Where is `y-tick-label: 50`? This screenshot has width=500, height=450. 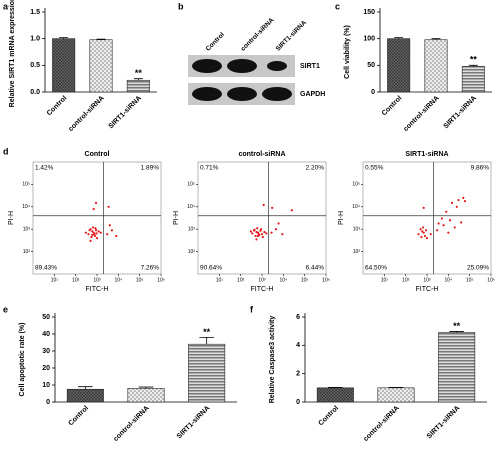
y-tick-label: 50 is located at coordinates (46, 317).